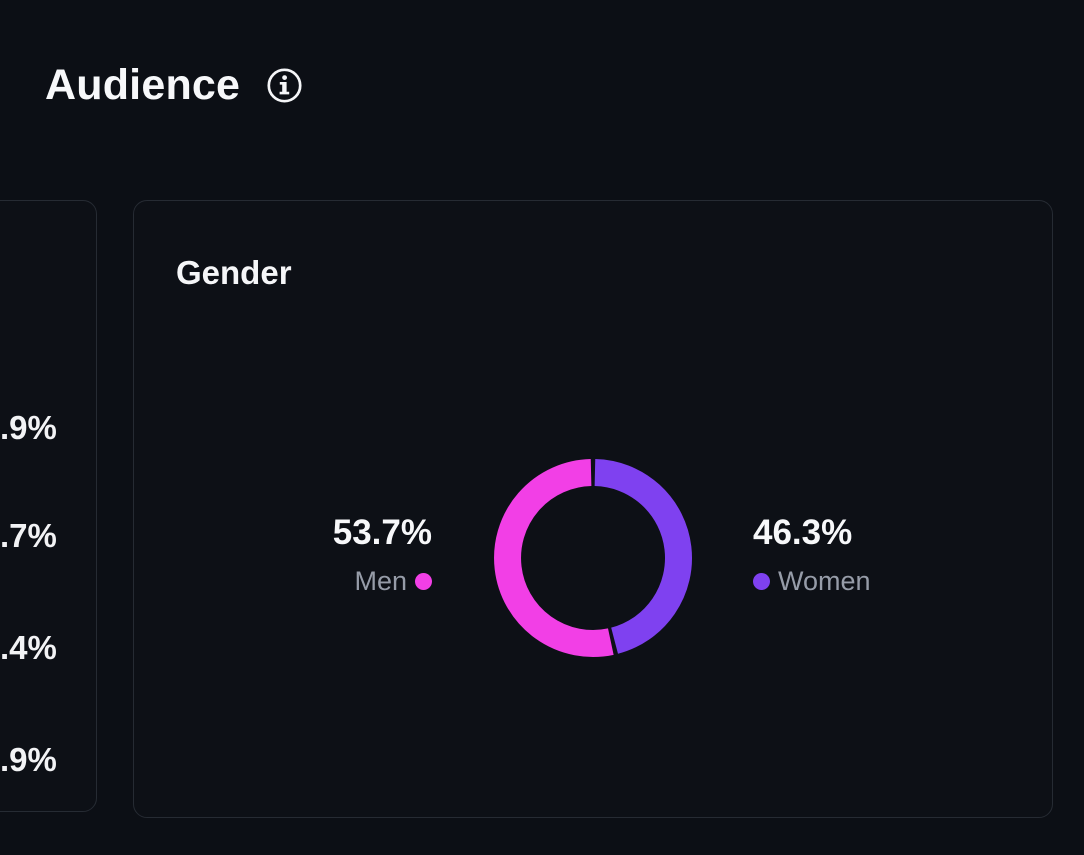 This screenshot has height=855, width=1084. Describe the element at coordinates (824, 581) in the screenshot. I see `women-label: Women` at that location.